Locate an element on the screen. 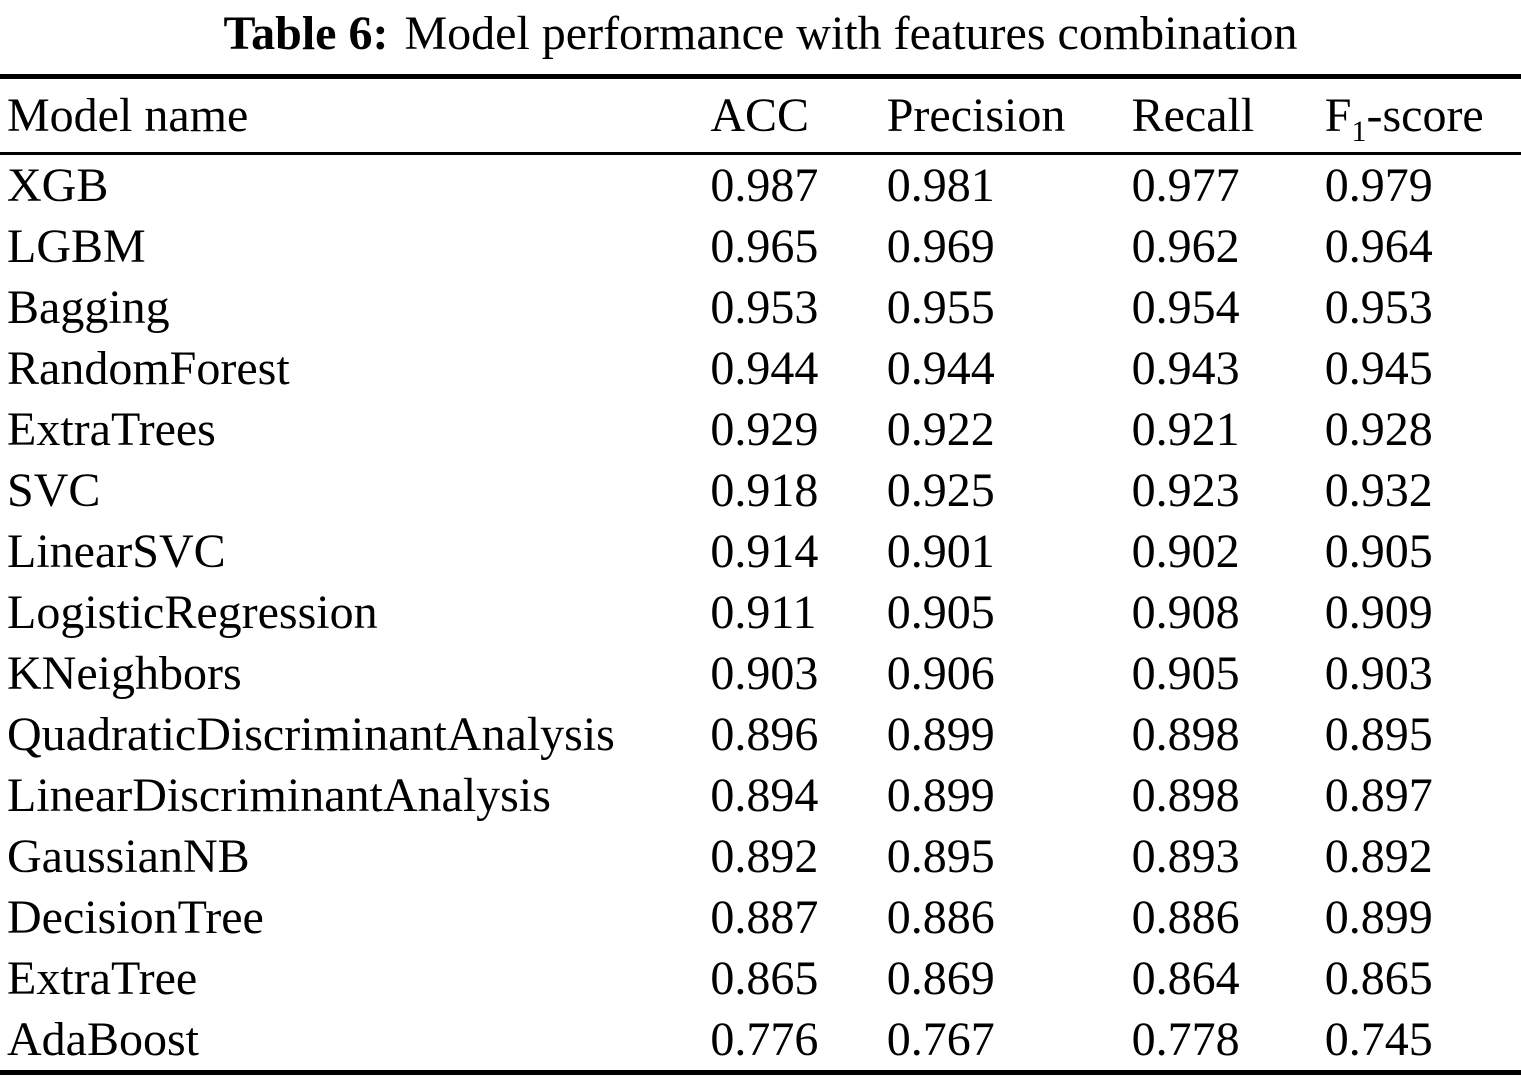 This screenshot has width=1521, height=1087. table-row: XGB 0.987 0.981 0.977 0.979 is located at coordinates (760, 185).